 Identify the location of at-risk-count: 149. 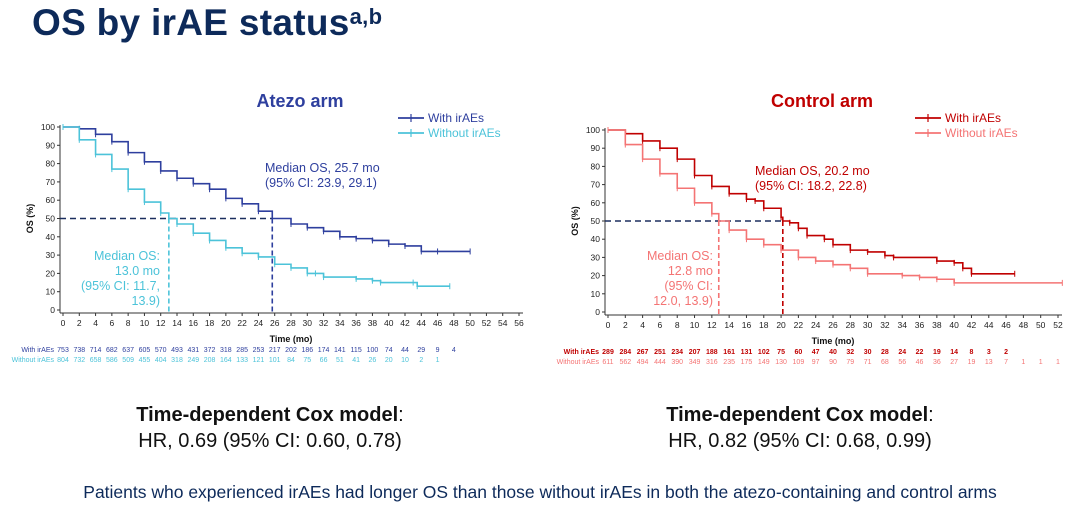
(764, 362).